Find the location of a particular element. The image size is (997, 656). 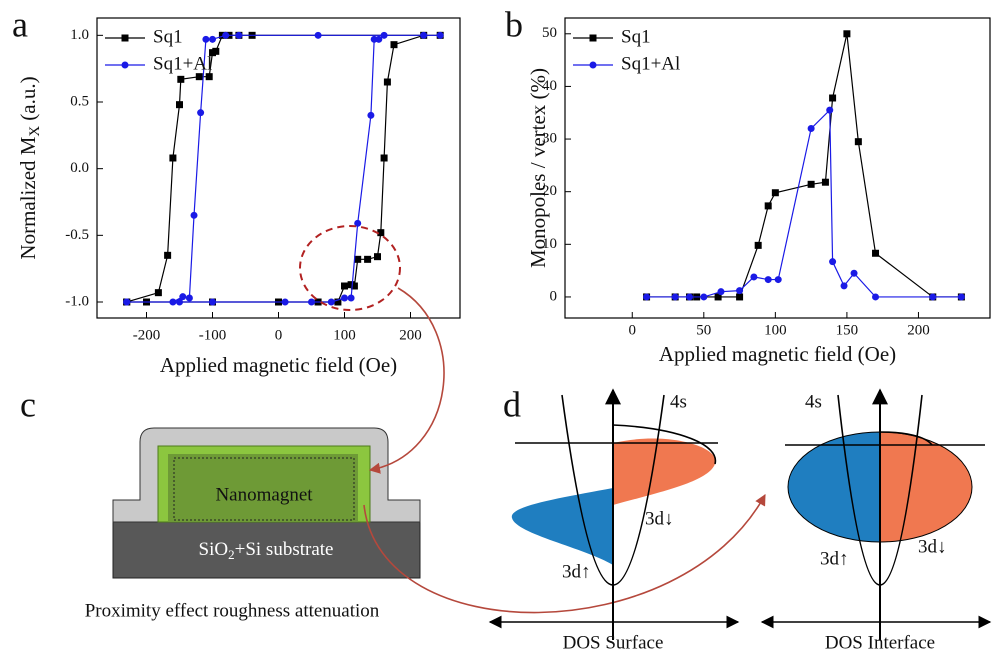

y-tick-label: 50 is located at coordinates (549, 33).